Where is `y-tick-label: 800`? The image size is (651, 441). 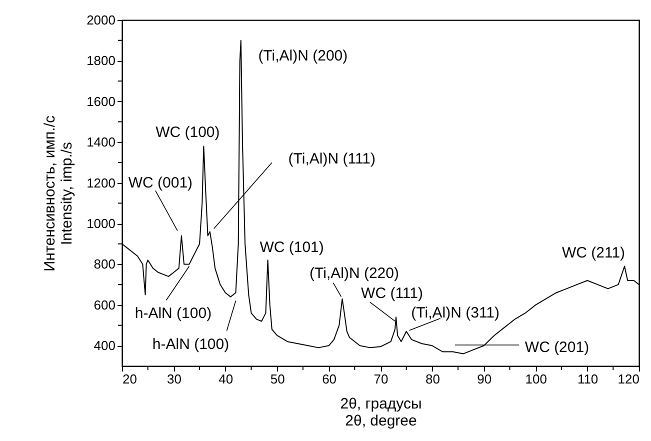 y-tick-label: 800 is located at coordinates (105, 264).